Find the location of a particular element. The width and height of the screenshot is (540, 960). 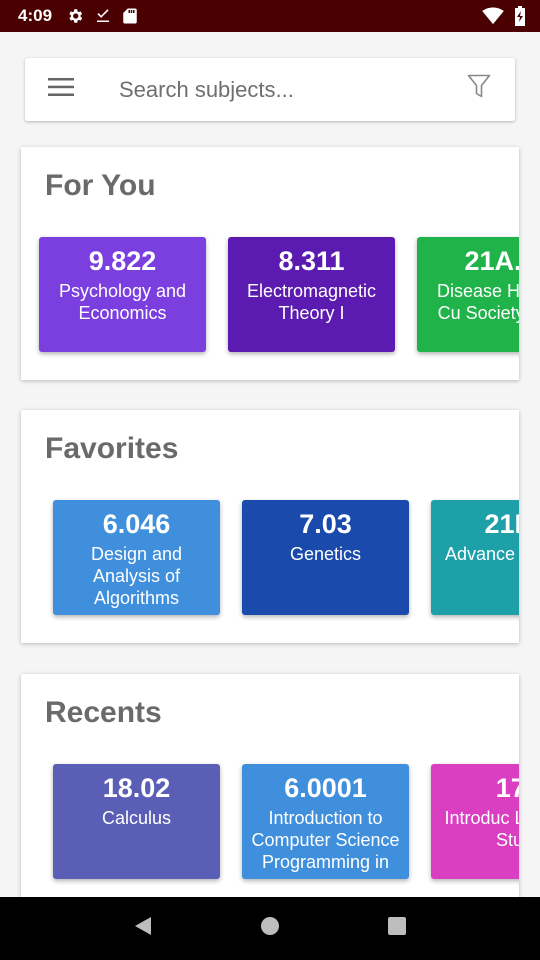

back-button is located at coordinates (143, 929).